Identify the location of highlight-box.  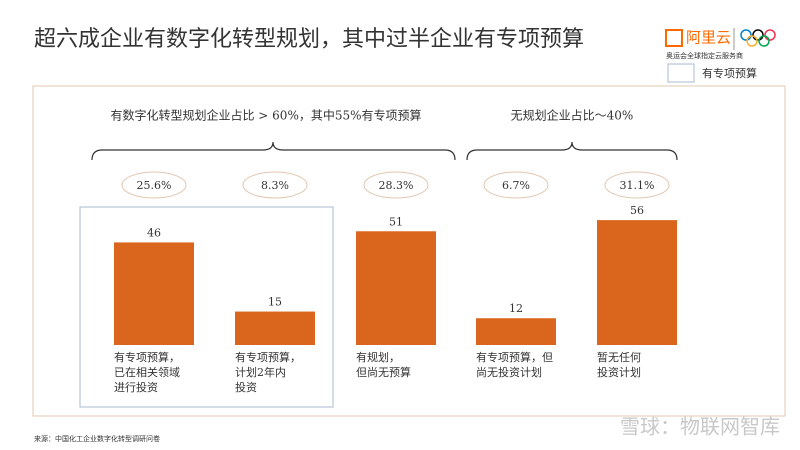
(206, 307).